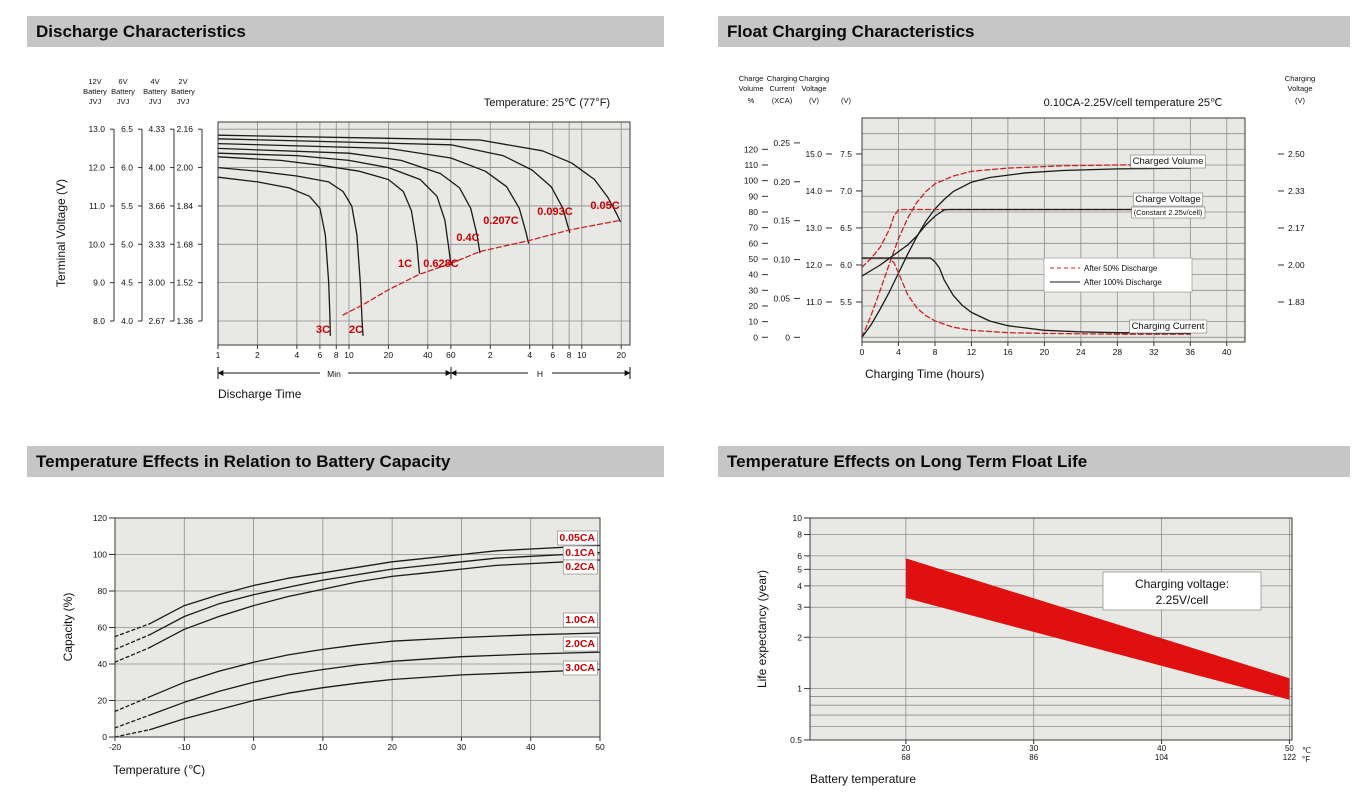  Describe the element at coordinates (99, 283) in the screenshot. I see `svg-text: 9.0` at that location.